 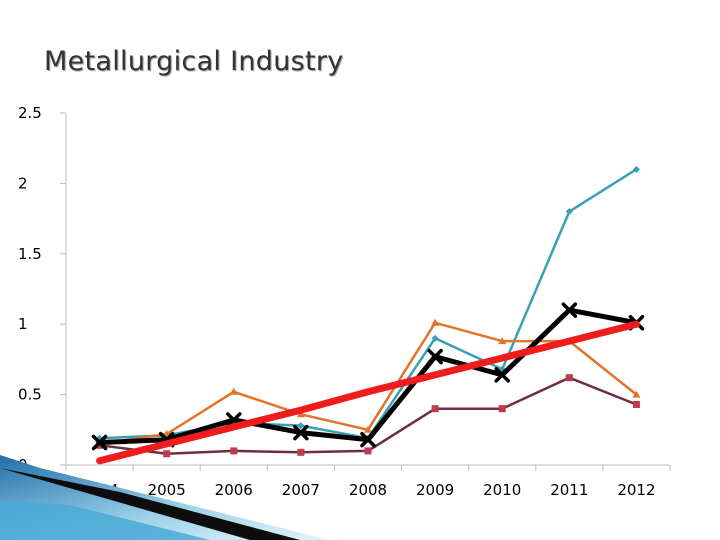 What do you see at coordinates (23, 324) in the screenshot?
I see `y-tick-label: 1` at bounding box center [23, 324].